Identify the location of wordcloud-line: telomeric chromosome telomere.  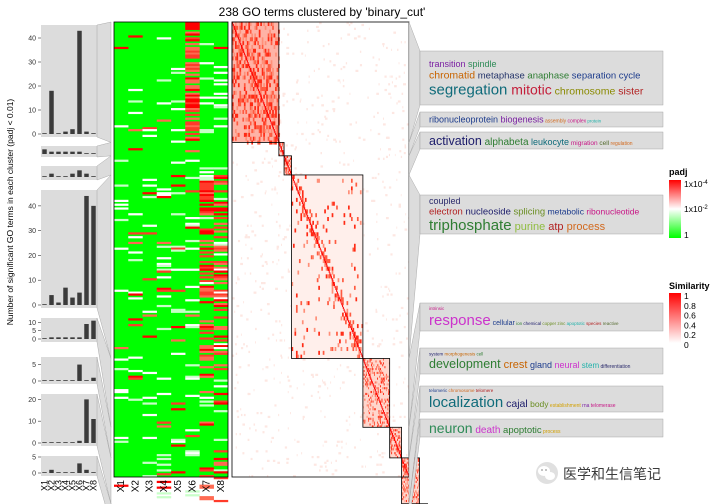
(461, 390).